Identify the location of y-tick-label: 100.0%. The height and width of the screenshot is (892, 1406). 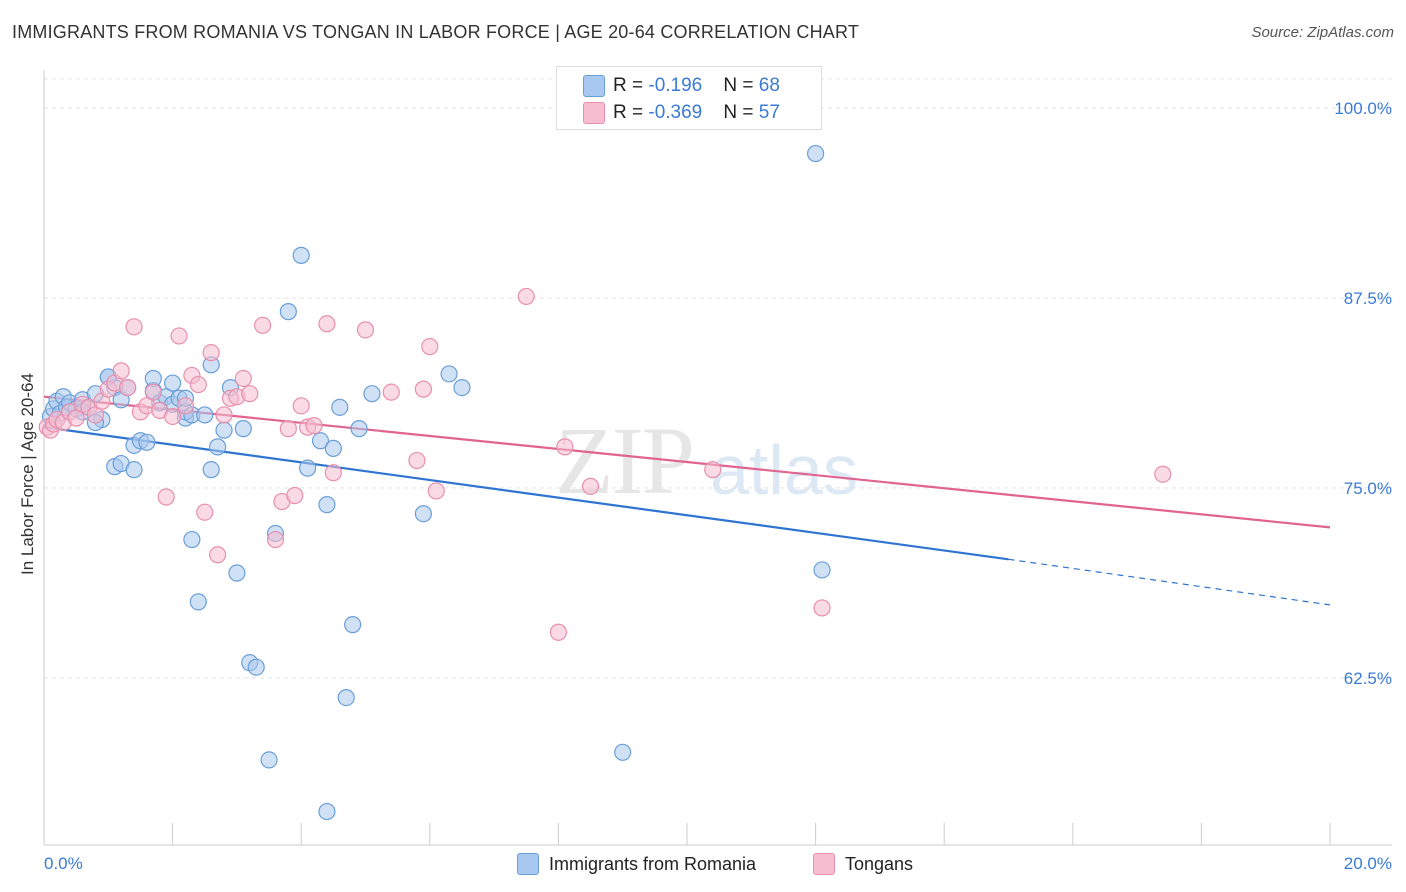
(1363, 108).